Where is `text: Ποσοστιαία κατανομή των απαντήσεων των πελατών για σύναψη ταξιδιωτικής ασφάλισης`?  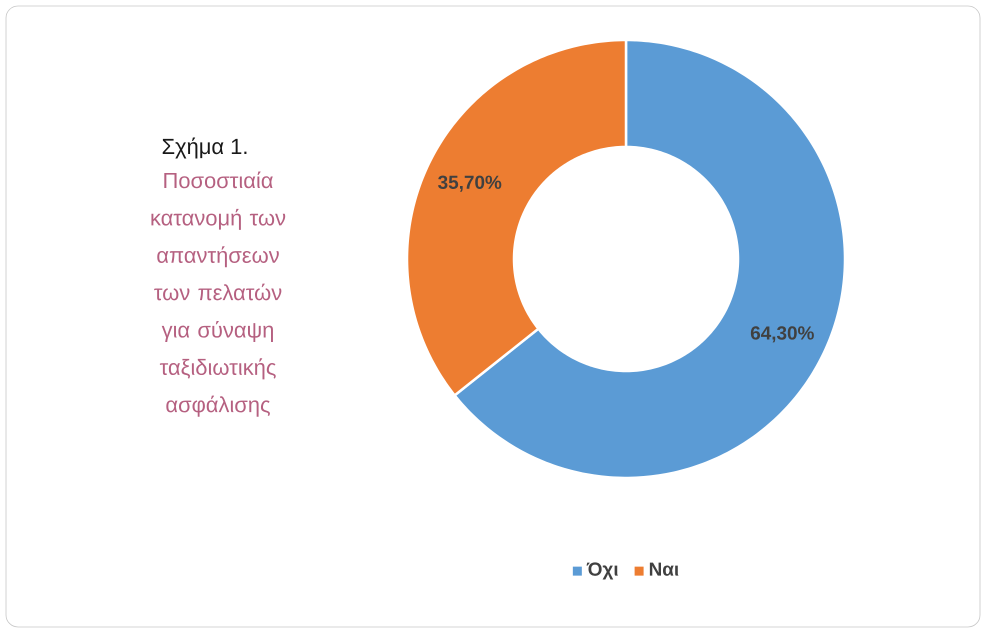
text: Ποσοστιαία κατανομή των απαντήσεων των πελατών για σύναψη ταξιδιωτικής ασφάλισης is located at coordinates (218, 294).